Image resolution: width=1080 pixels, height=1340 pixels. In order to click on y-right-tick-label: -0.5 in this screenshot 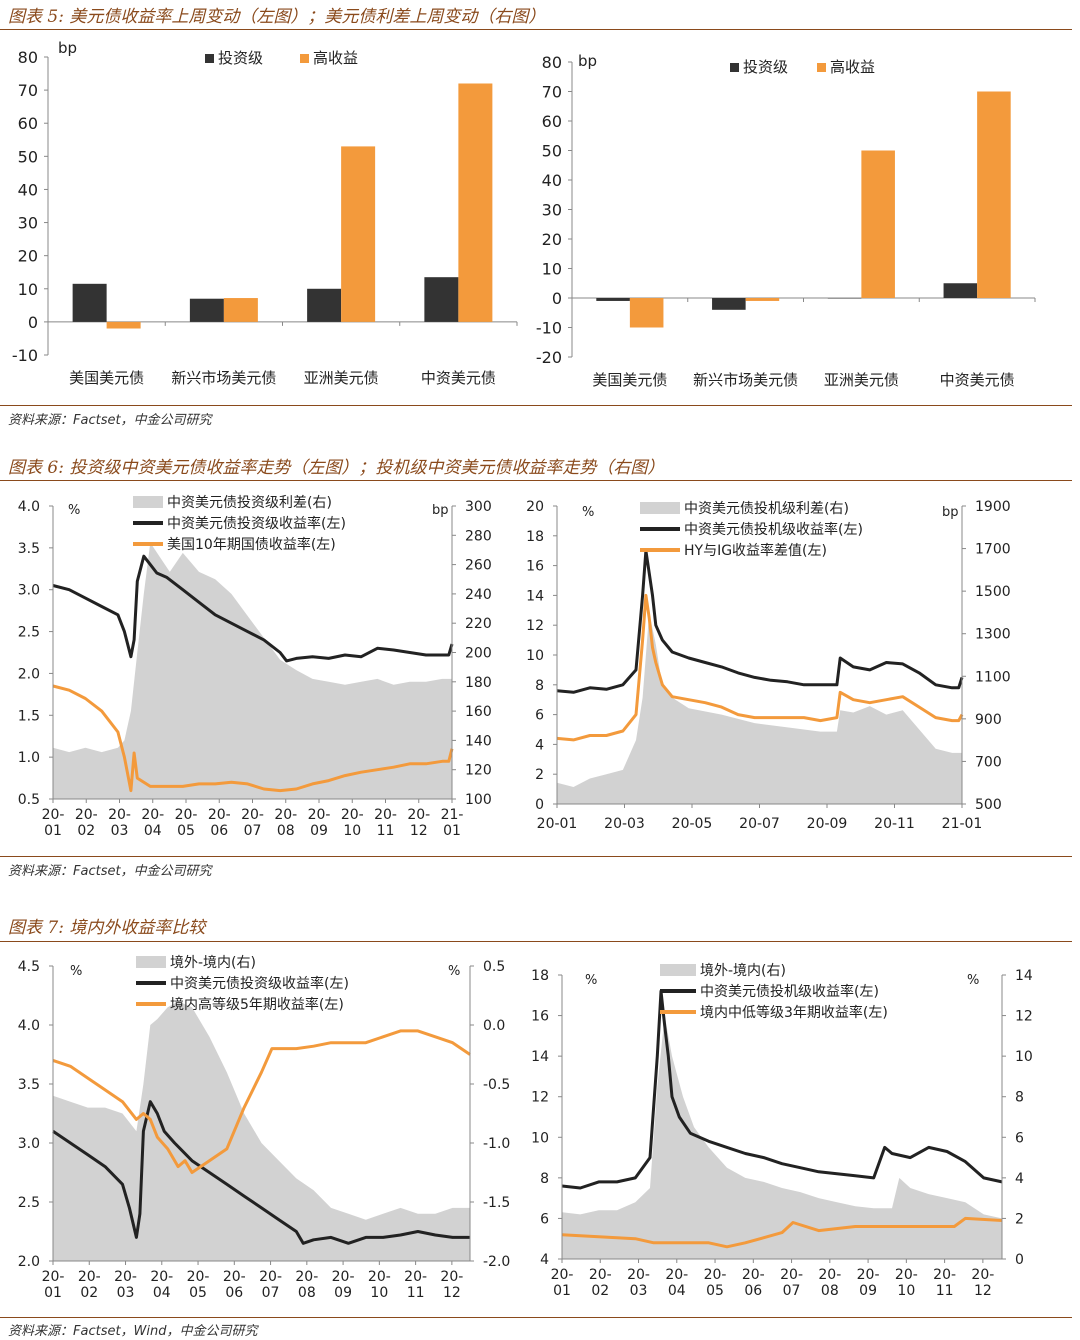, I will do `click(496, 1085)`.